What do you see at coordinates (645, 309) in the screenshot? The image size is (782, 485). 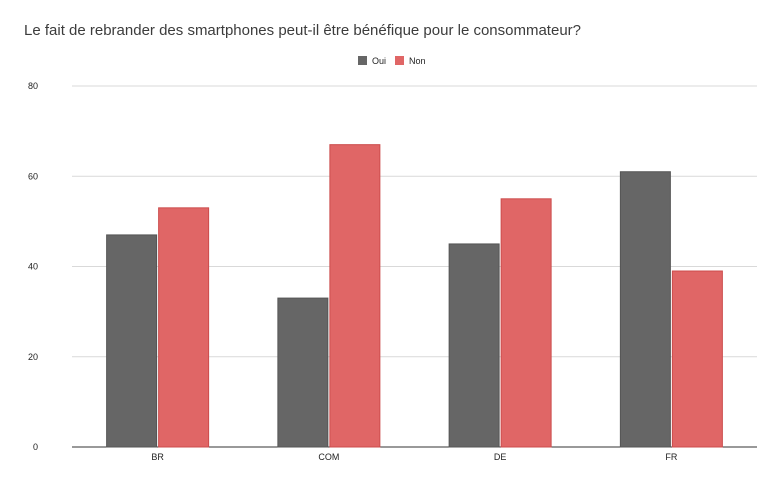 I see `bar-oui-fr` at bounding box center [645, 309].